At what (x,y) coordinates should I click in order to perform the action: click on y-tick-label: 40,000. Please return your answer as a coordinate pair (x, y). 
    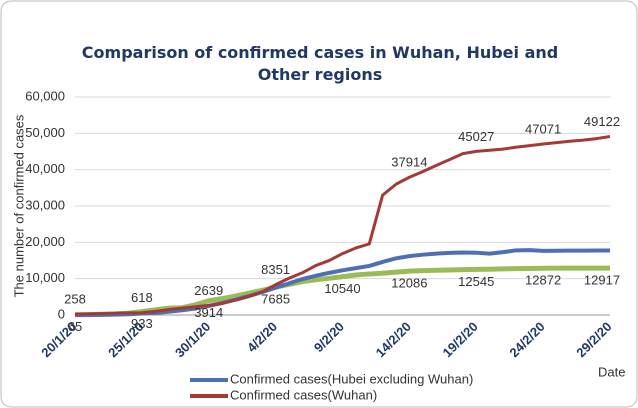
    Looking at the image, I should click on (45, 168).